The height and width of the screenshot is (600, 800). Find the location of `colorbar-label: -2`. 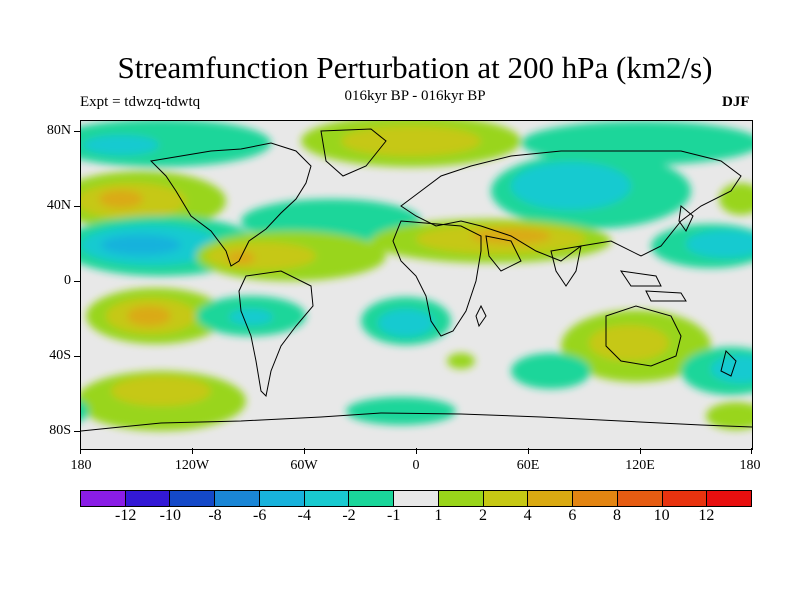

colorbar-label: -2 is located at coordinates (349, 515).